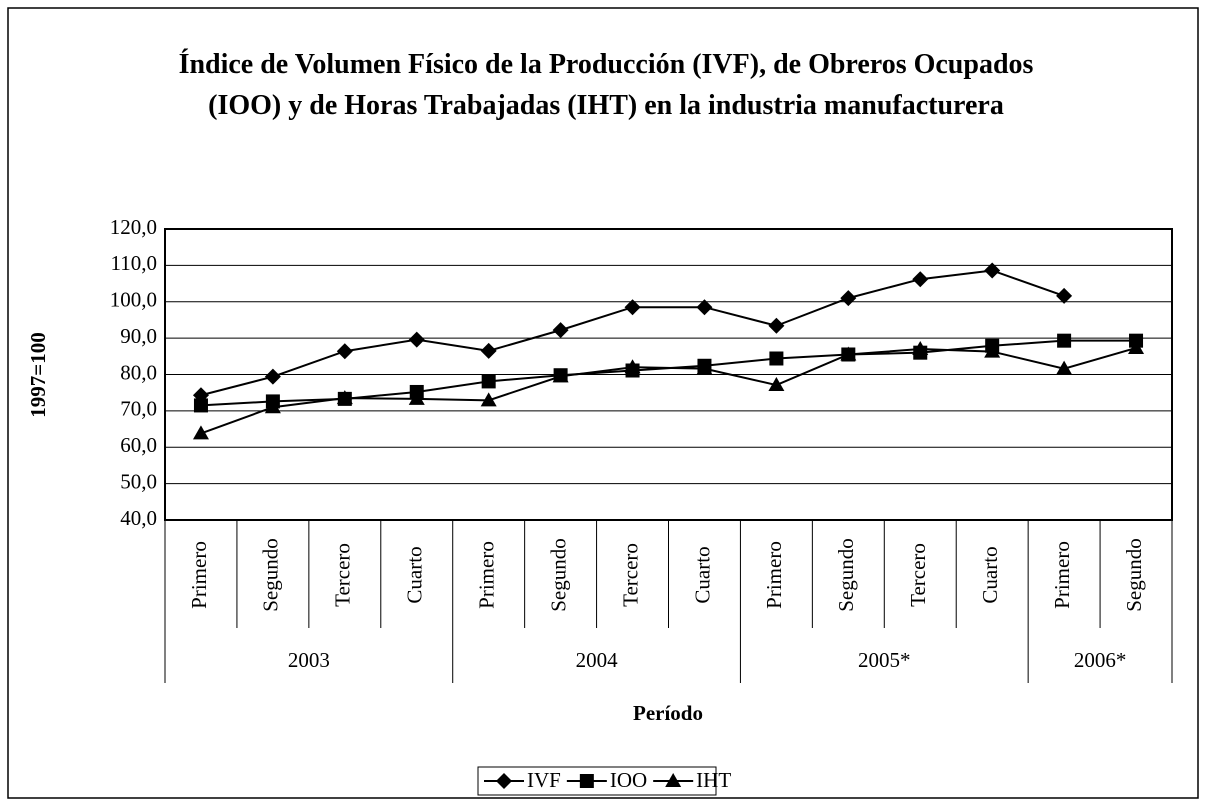 Image resolution: width=1207 pixels, height=807 pixels. Describe the element at coordinates (1100, 660) in the screenshot. I see `x-group-label: 2006*` at that location.